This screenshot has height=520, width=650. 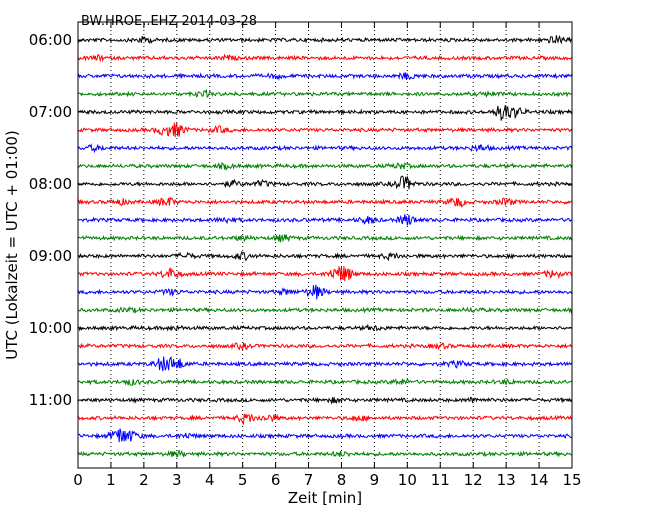 I want to click on x-tick-label: 14, so click(x=539, y=480).